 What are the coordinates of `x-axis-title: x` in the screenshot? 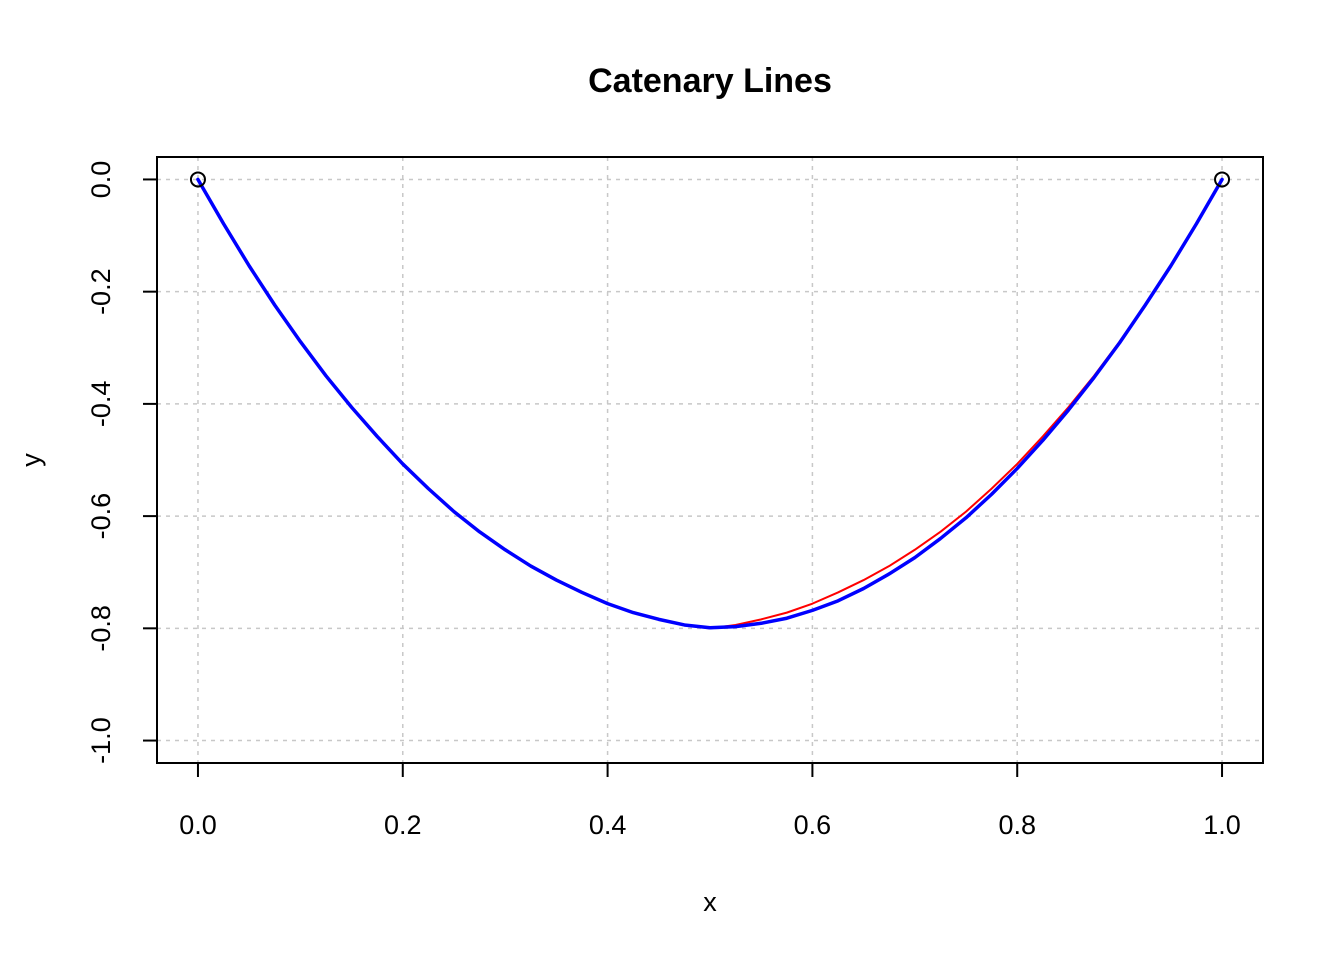 It's located at (710, 902).